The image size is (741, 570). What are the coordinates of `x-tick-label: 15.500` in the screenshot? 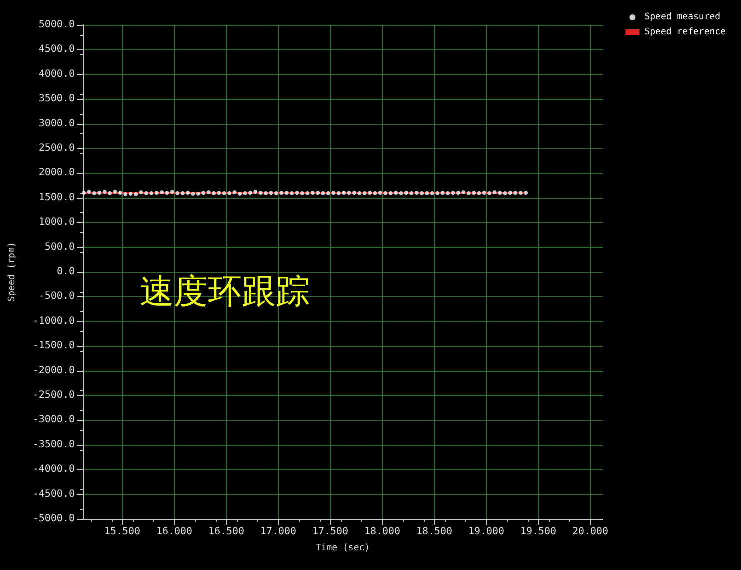 It's located at (122, 532).